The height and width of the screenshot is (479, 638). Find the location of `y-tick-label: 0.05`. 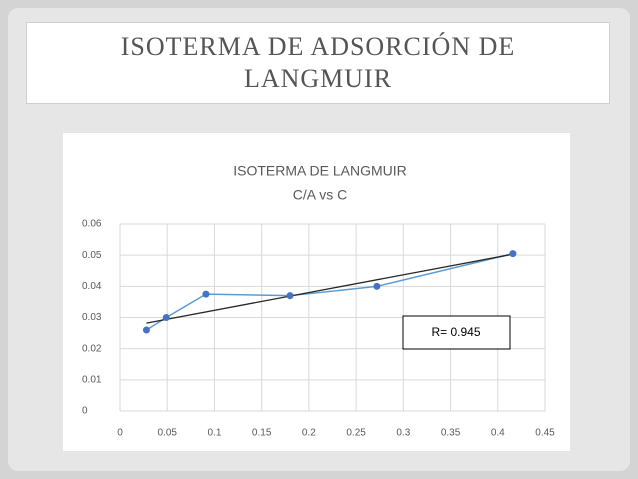

y-tick-label: 0.05 is located at coordinates (92, 255).